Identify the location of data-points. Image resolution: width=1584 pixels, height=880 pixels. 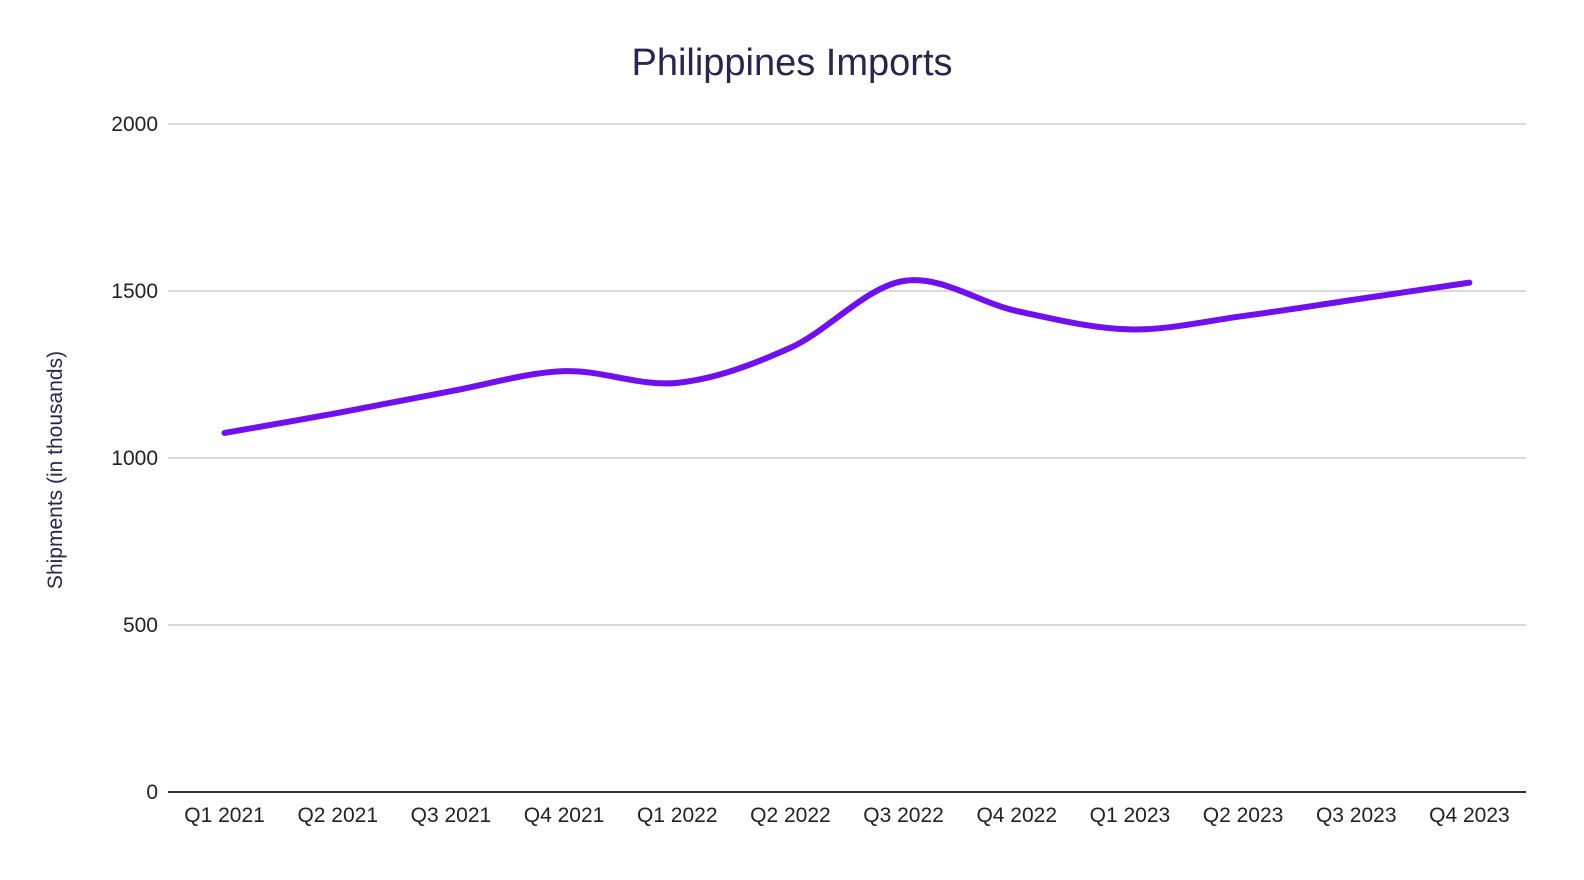
(847, 357).